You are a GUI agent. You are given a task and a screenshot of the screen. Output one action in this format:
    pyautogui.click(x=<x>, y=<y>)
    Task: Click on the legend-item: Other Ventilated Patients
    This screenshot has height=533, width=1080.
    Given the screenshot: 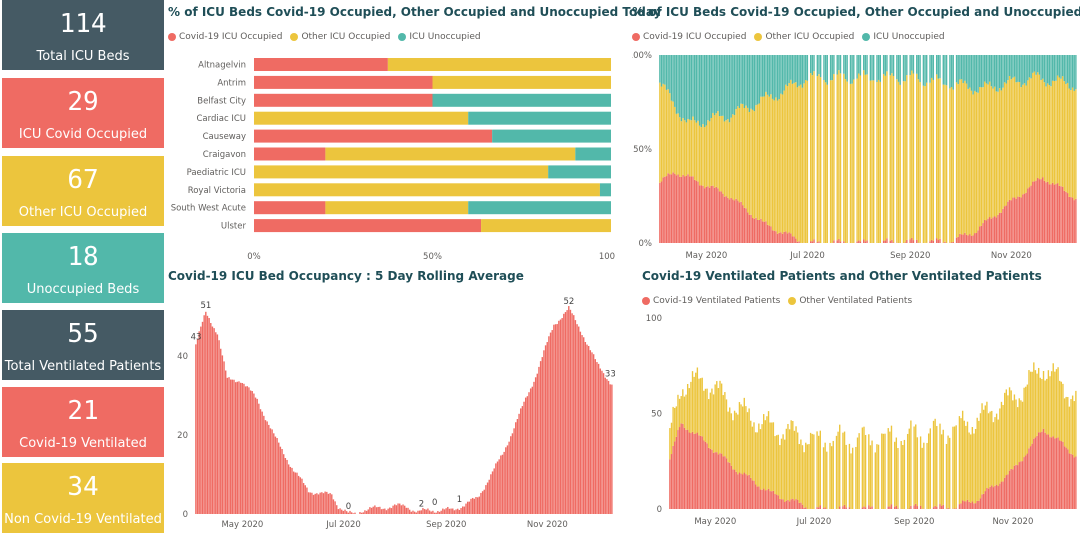 What is the action you would take?
    pyautogui.click(x=850, y=301)
    